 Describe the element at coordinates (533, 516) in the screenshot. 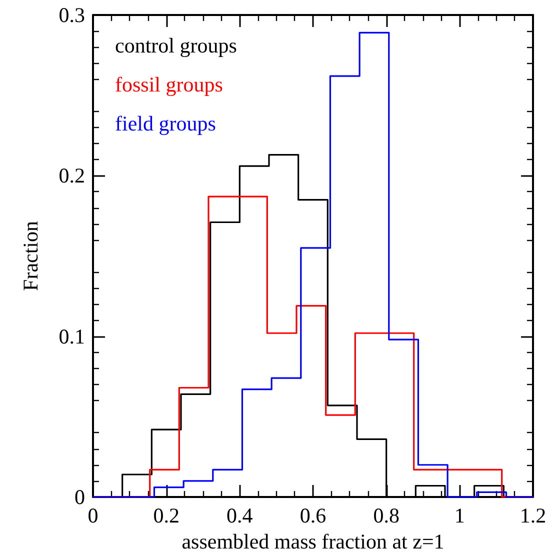

I see `x-tick-label: 1.2` at that location.